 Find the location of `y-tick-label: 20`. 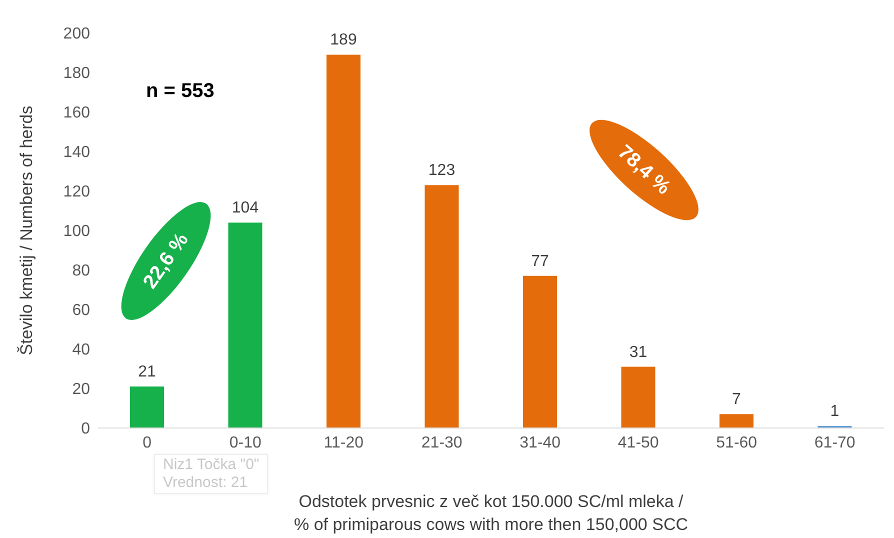

y-tick-label: 20 is located at coordinates (81, 389).